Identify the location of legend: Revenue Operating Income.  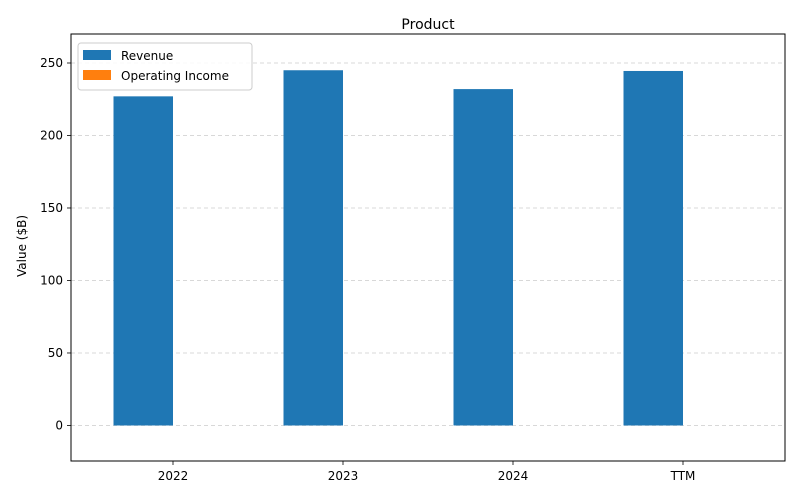
(165, 66).